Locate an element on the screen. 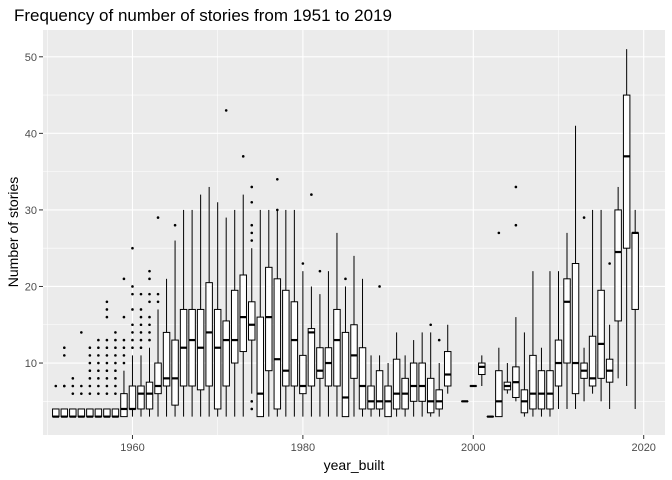 This screenshot has width=672, height=480. box-year-1962 is located at coordinates (149, 343).